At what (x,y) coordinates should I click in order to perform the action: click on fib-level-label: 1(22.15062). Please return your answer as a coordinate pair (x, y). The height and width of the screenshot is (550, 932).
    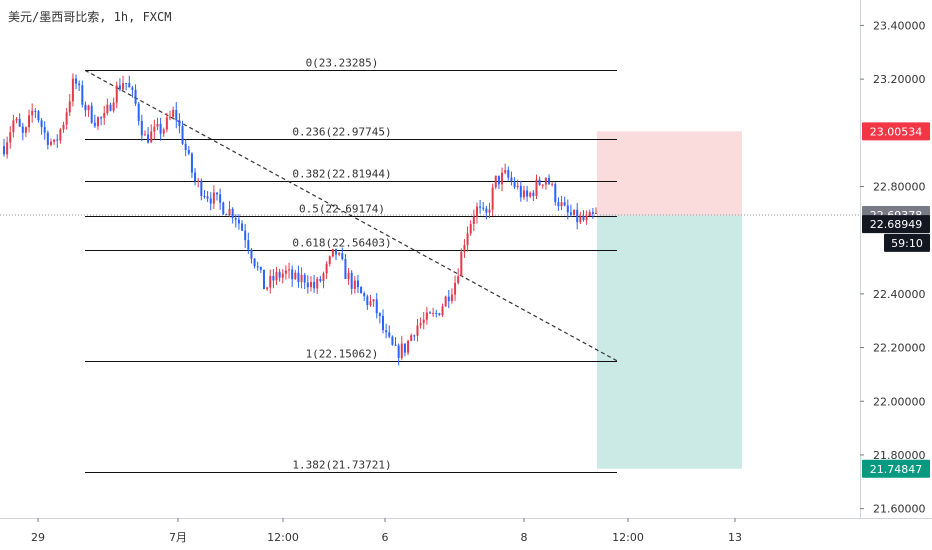
    Looking at the image, I should click on (342, 354).